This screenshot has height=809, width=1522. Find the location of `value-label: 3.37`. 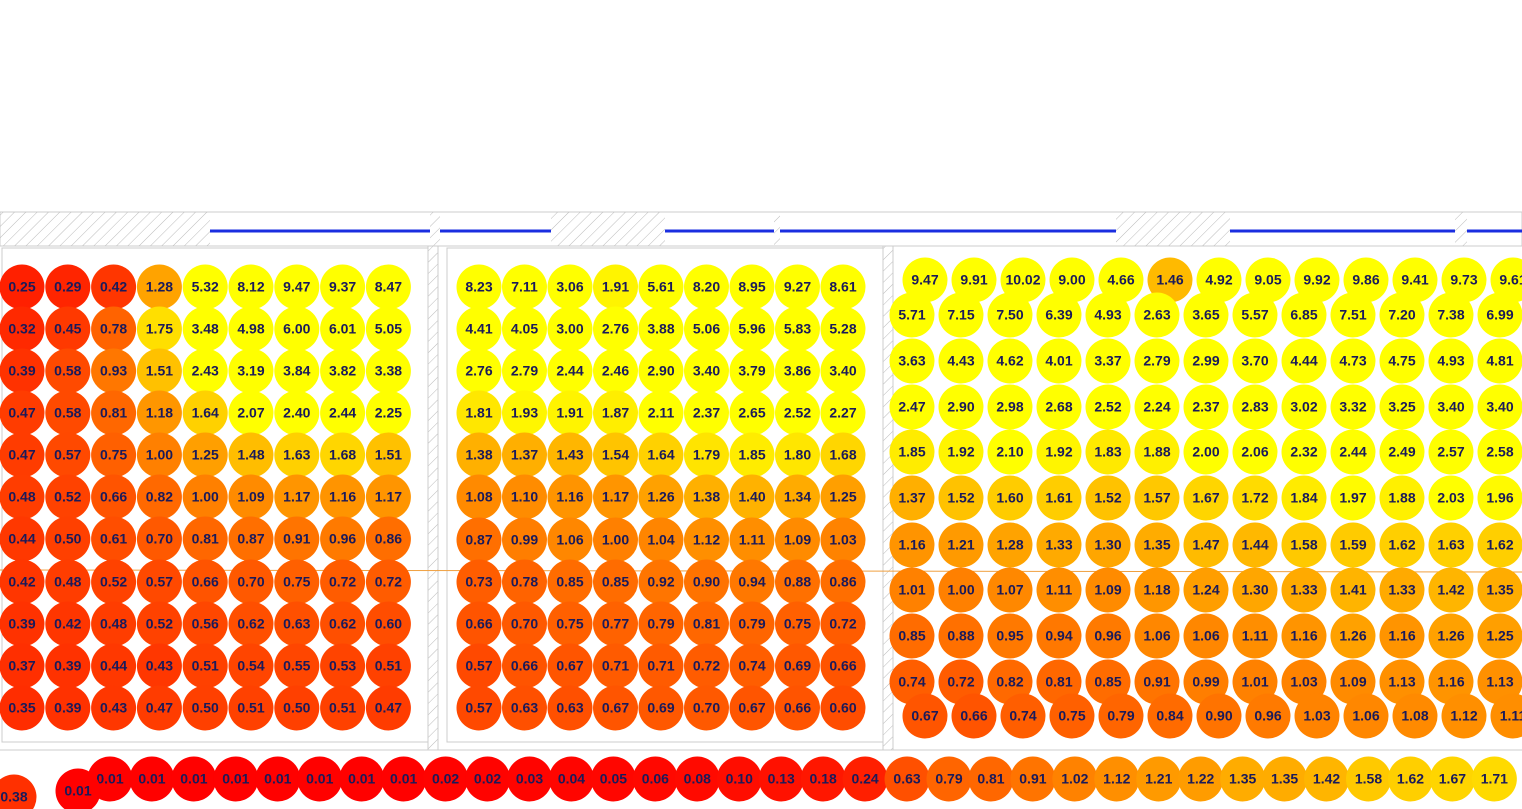

value-label: 3.37 is located at coordinates (1107, 361).